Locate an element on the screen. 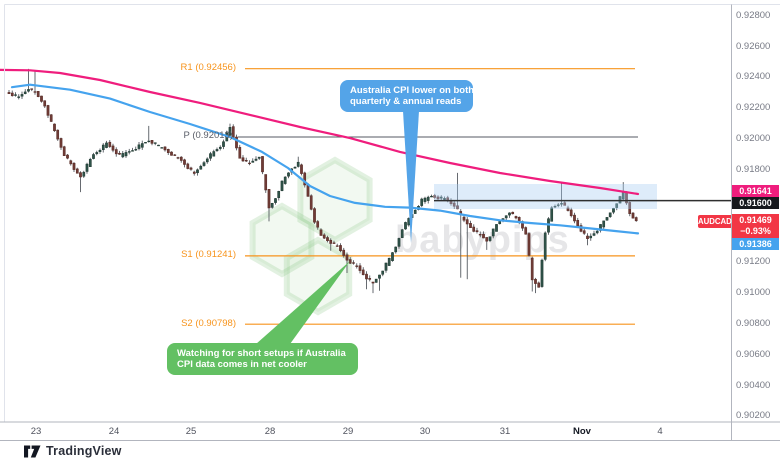  watermark-text: babypips is located at coordinates (482, 240).